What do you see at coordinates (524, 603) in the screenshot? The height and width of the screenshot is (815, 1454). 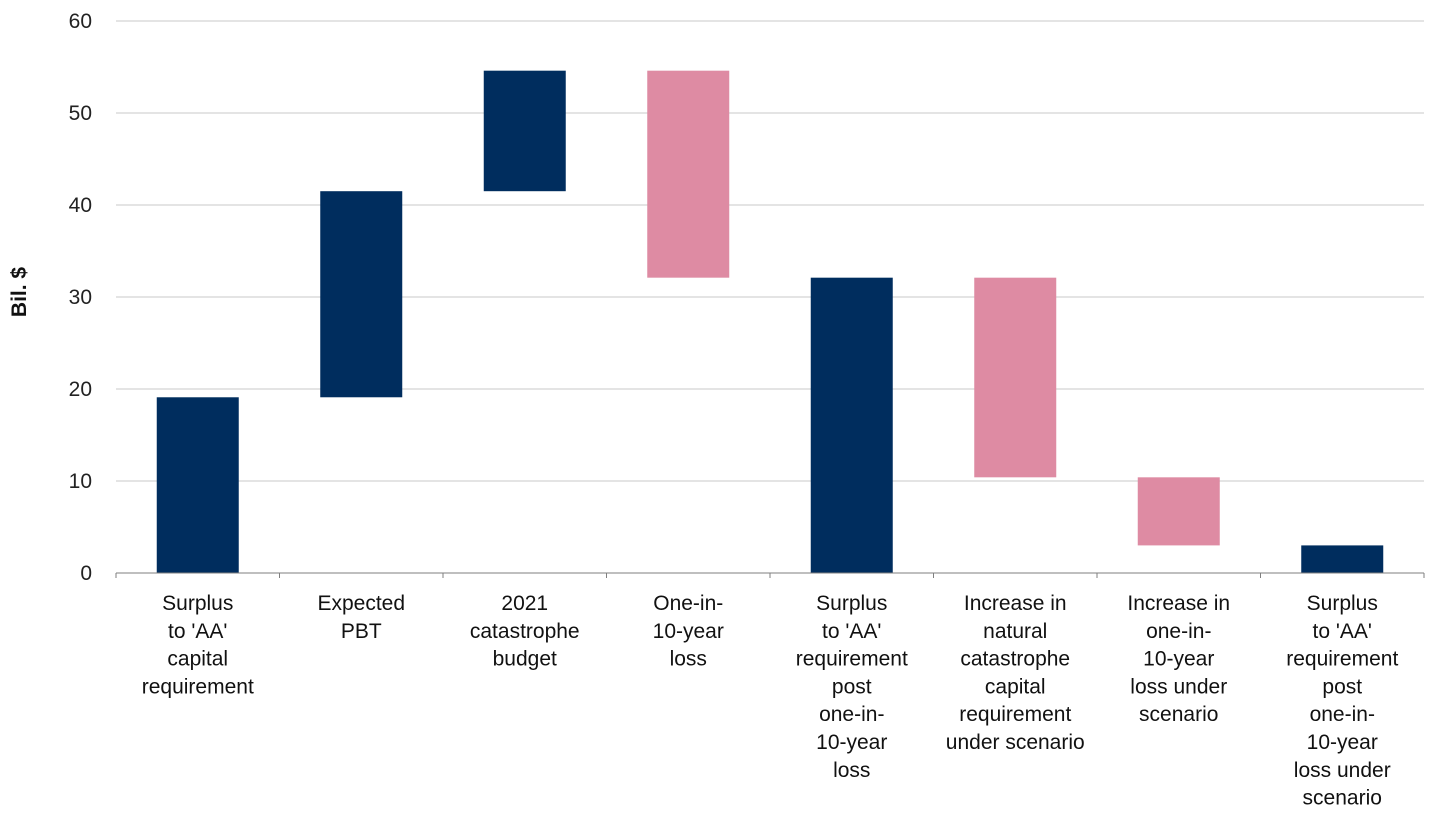 I see `category-label-line: 2021` at bounding box center [524, 603].